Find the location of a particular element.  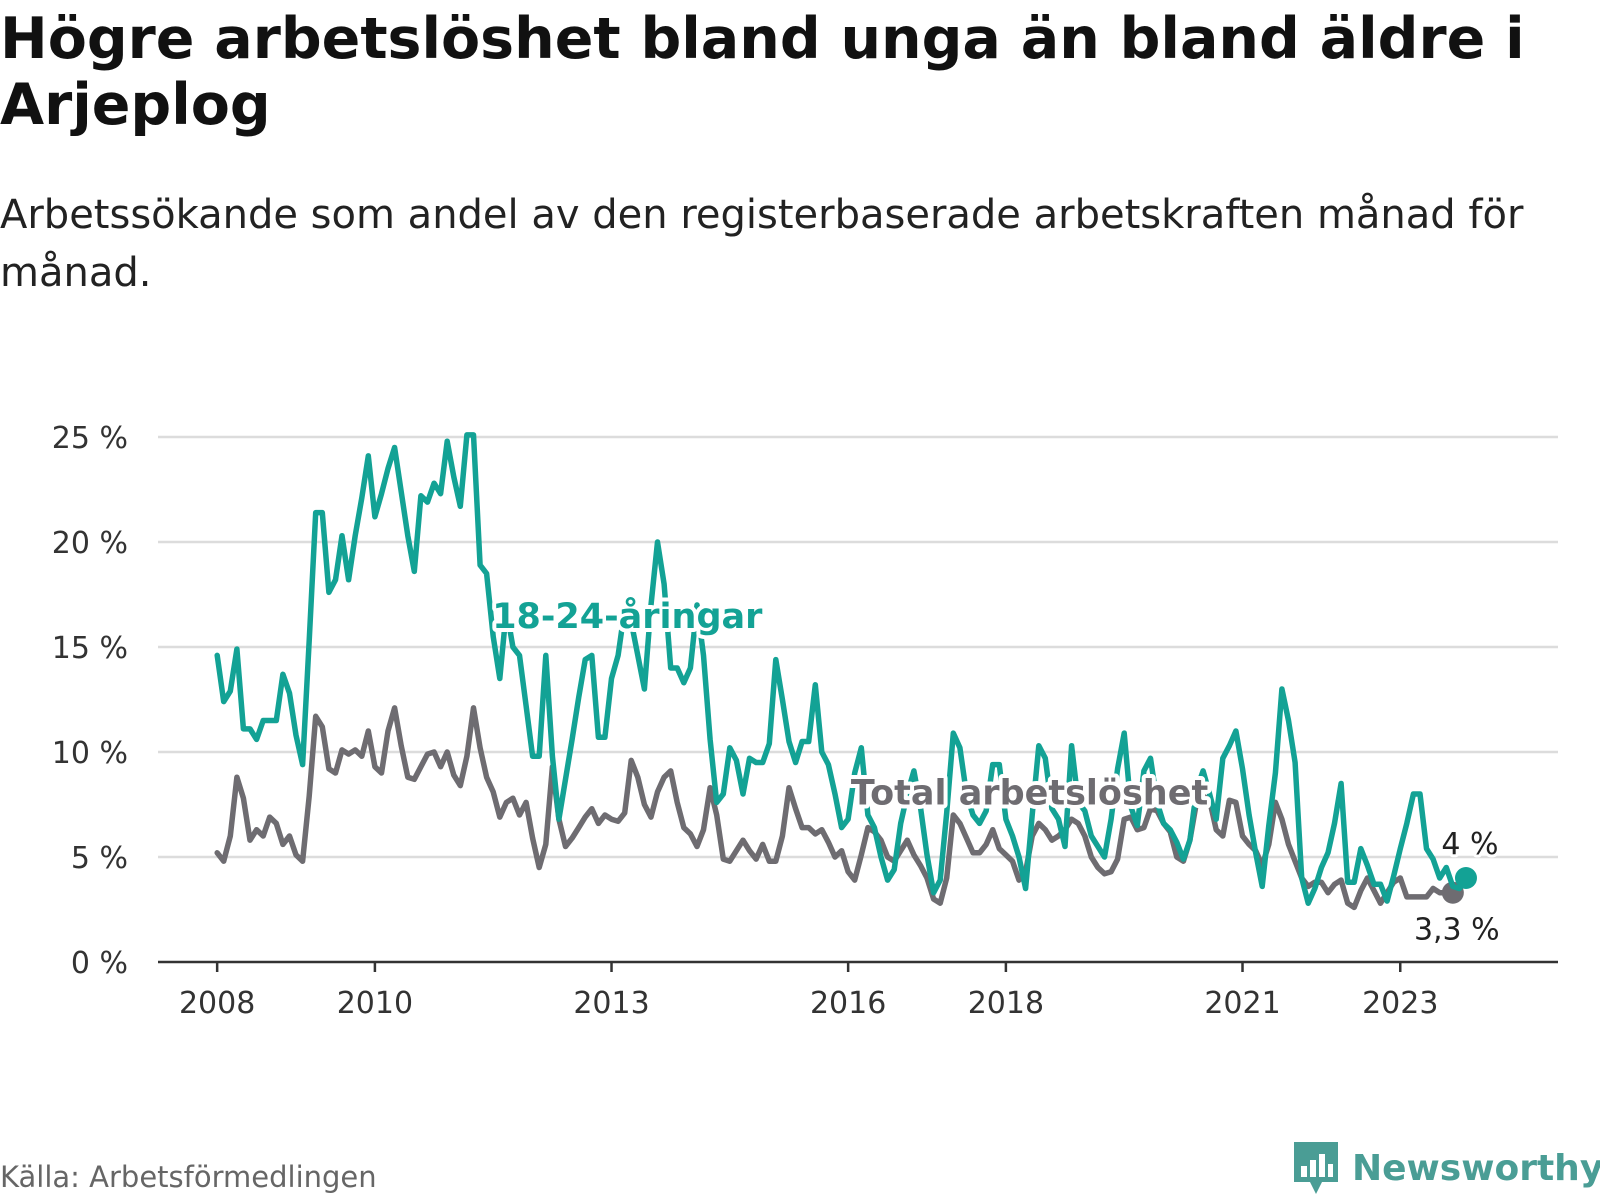

x-tick-label: 2023 is located at coordinates (1400, 1003).